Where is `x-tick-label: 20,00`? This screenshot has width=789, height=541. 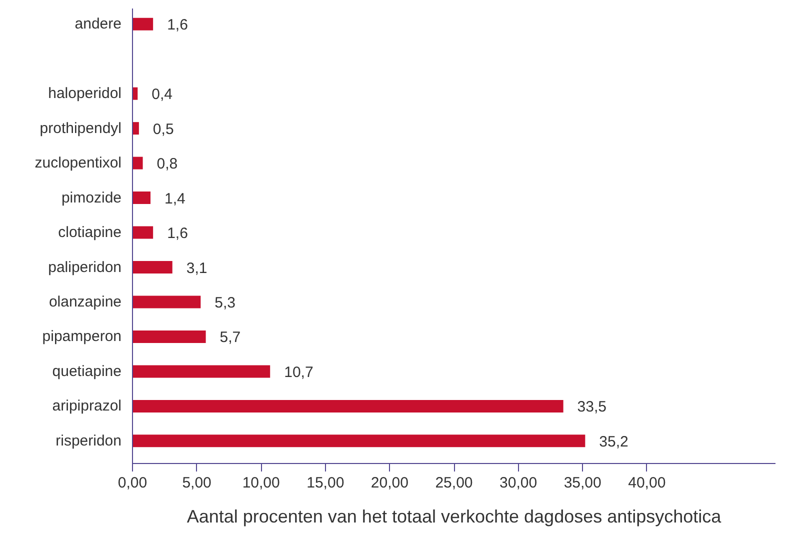
x-tick-label: 20,00 is located at coordinates (389, 483).